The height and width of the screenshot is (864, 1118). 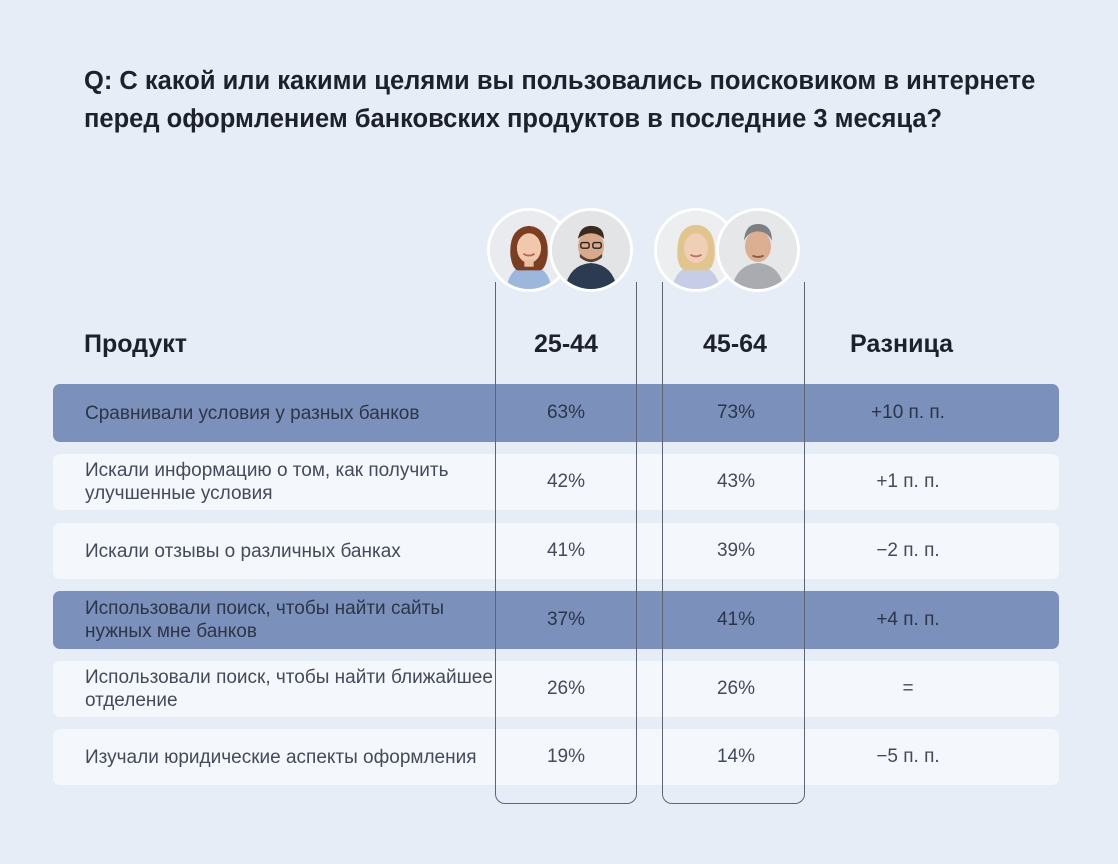 What do you see at coordinates (696, 250) in the screenshot?
I see `older-woman-portrait-icon` at bounding box center [696, 250].